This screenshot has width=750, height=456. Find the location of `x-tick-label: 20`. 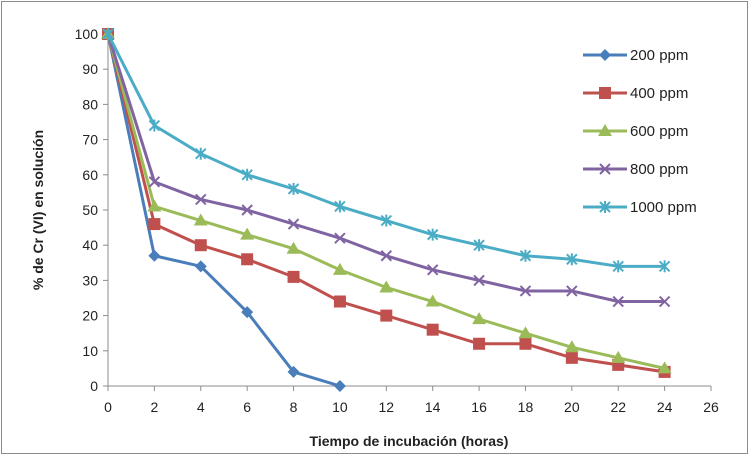

x-tick-label: 20 is located at coordinates (572, 407).